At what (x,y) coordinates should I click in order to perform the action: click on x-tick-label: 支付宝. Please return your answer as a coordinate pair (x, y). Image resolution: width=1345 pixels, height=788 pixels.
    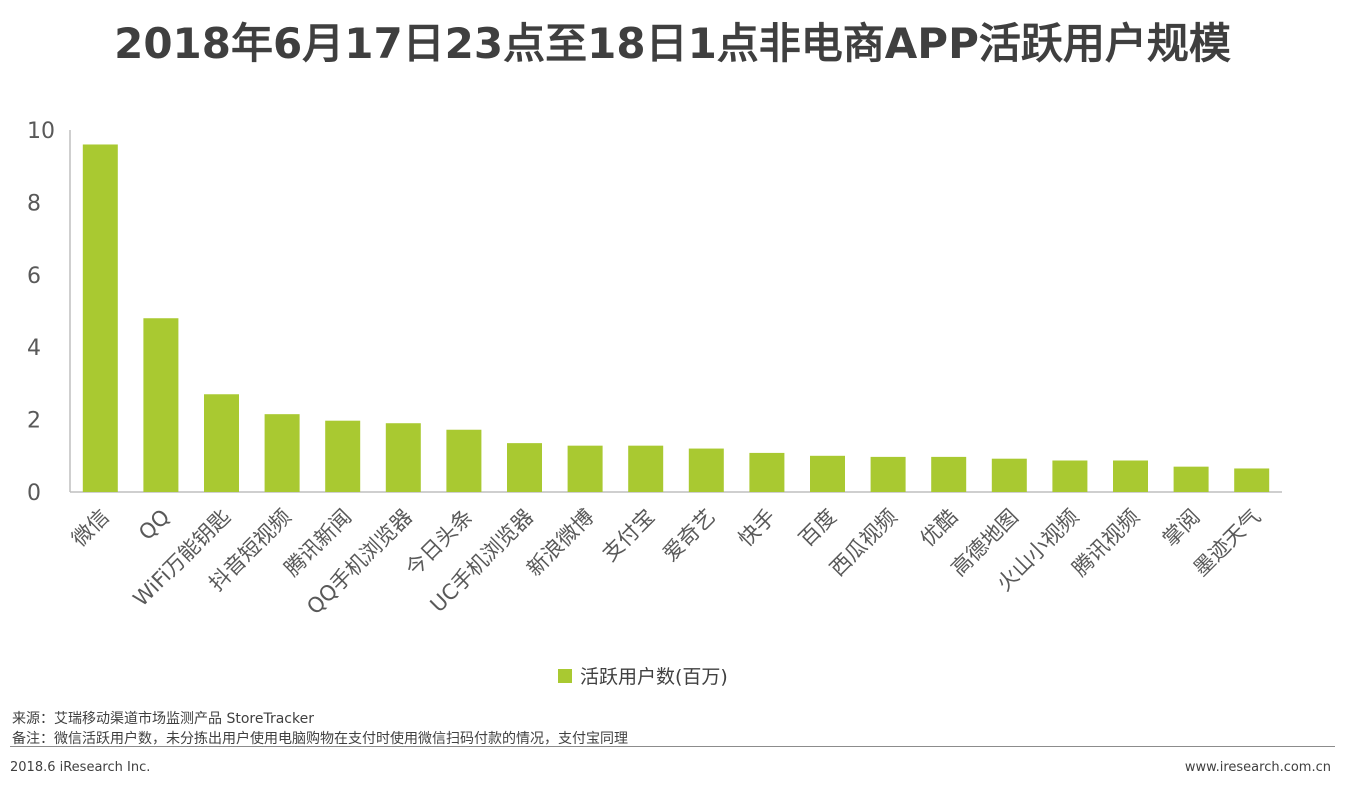
    Looking at the image, I should click on (629, 536).